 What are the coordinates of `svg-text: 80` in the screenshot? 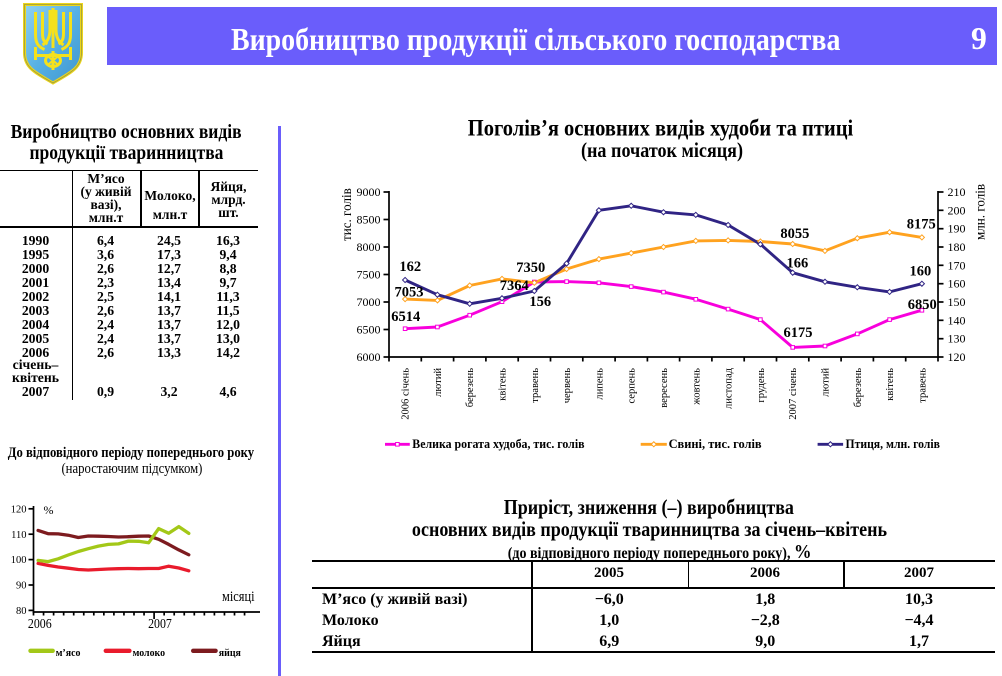 It's located at (21, 611).